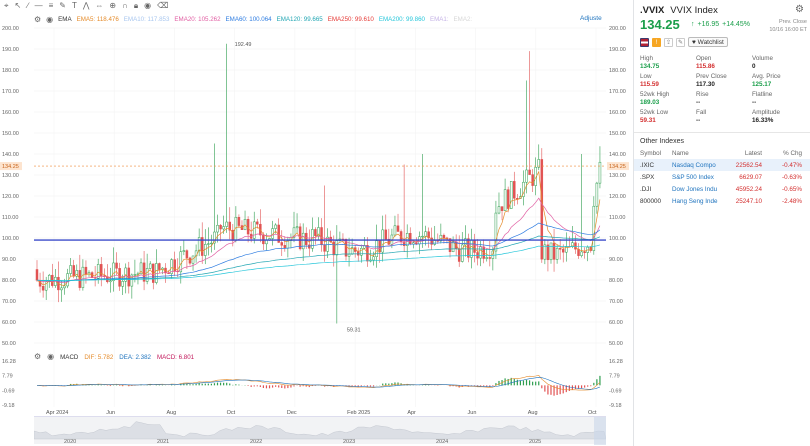 The height and width of the screenshot is (446, 810). I want to click on settings-icon: ⚙, so click(38, 19).